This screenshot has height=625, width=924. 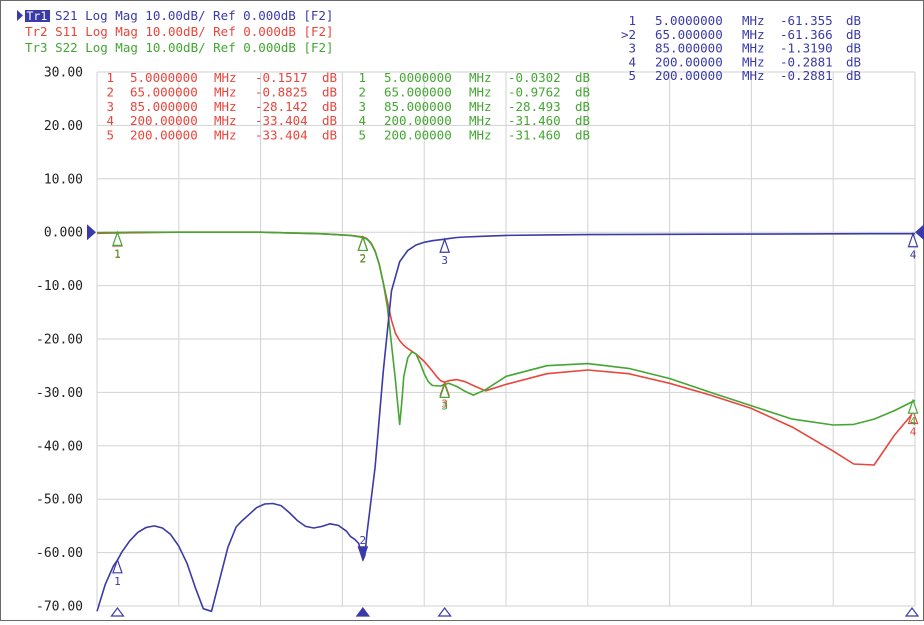 I want to click on s11-marker-row-id: 3, so click(x=110, y=106).